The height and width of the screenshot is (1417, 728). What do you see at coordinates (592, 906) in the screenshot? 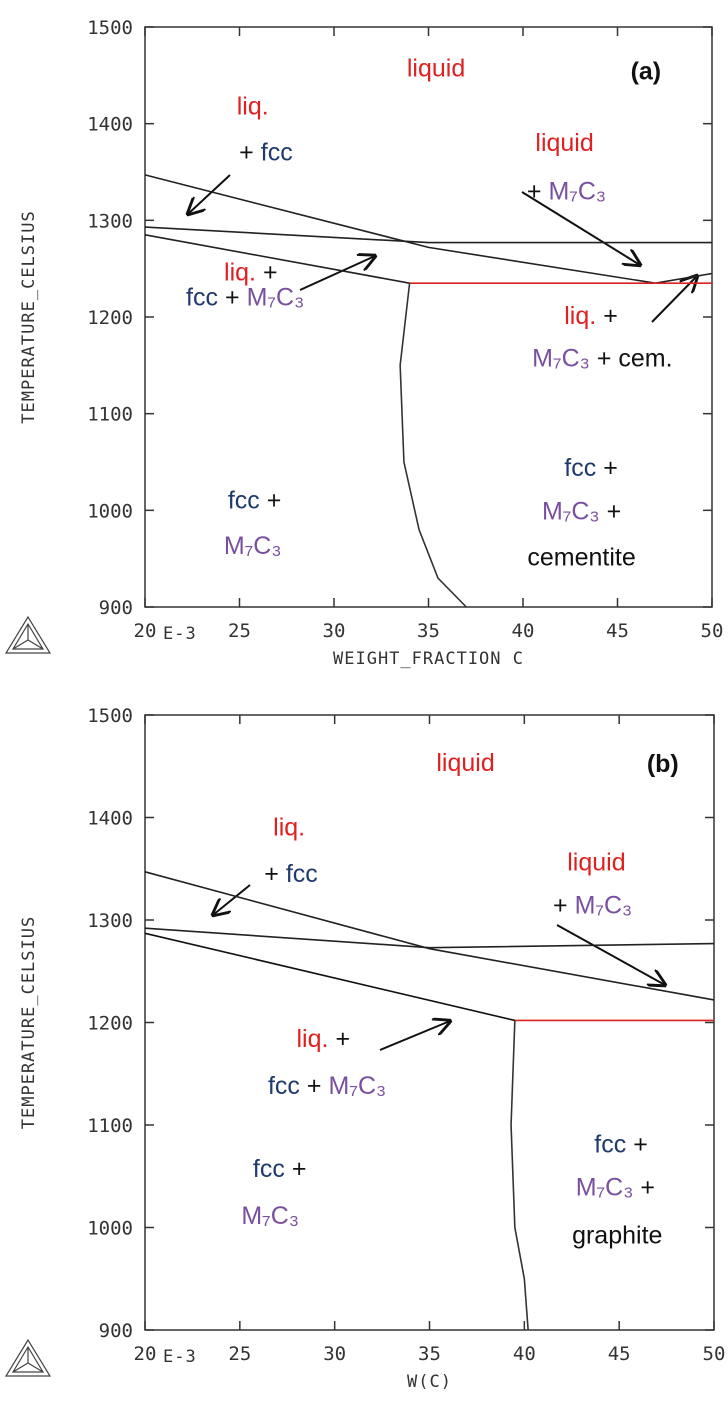
I see `annotation: + M₇C₃` at bounding box center [592, 906].